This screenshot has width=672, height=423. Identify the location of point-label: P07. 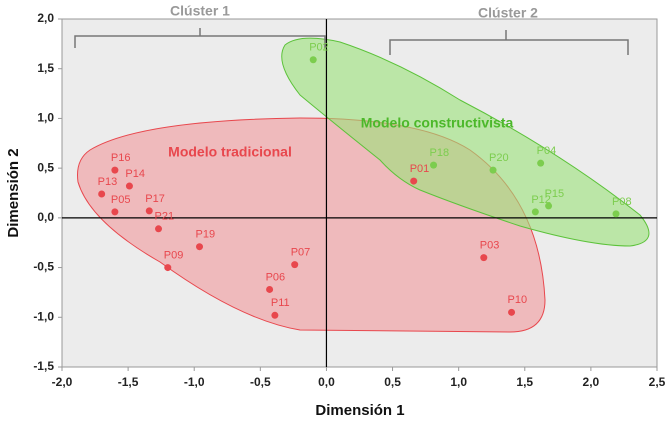
(301, 252).